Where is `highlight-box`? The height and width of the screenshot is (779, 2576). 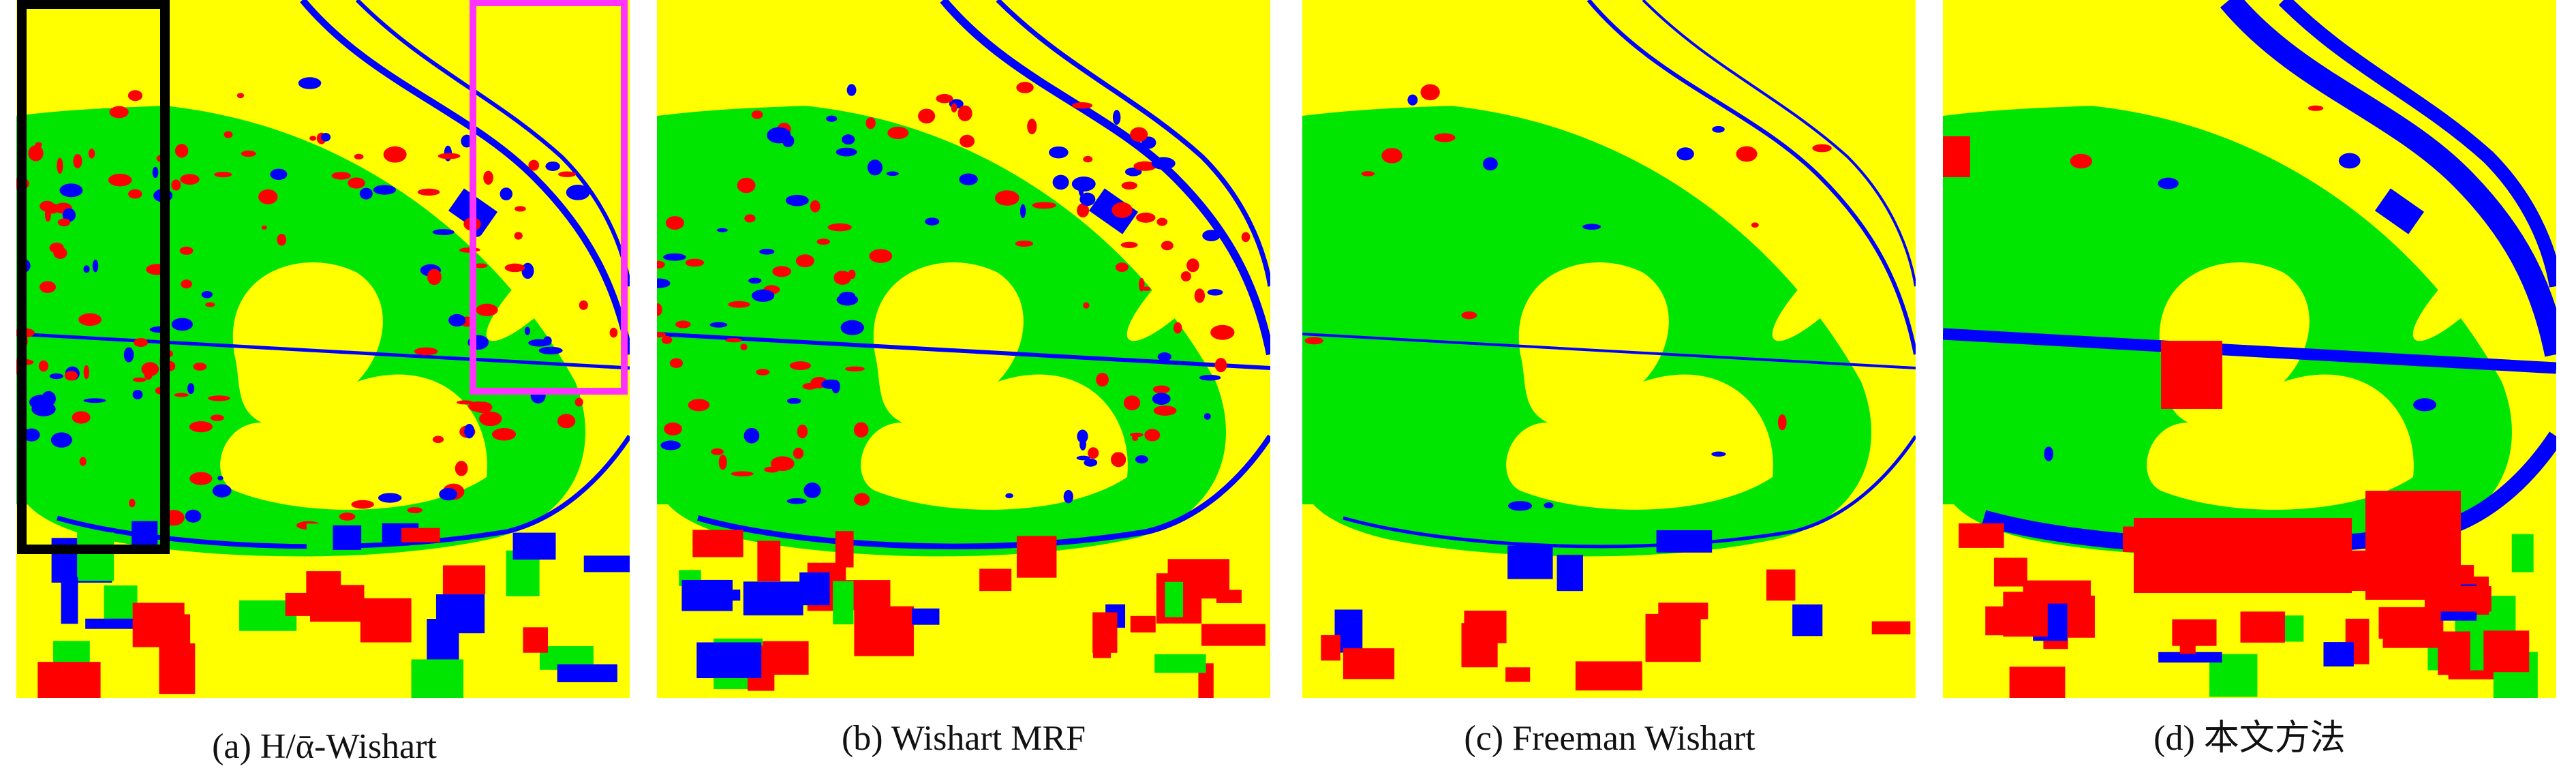 highlight-box is located at coordinates (549, 198).